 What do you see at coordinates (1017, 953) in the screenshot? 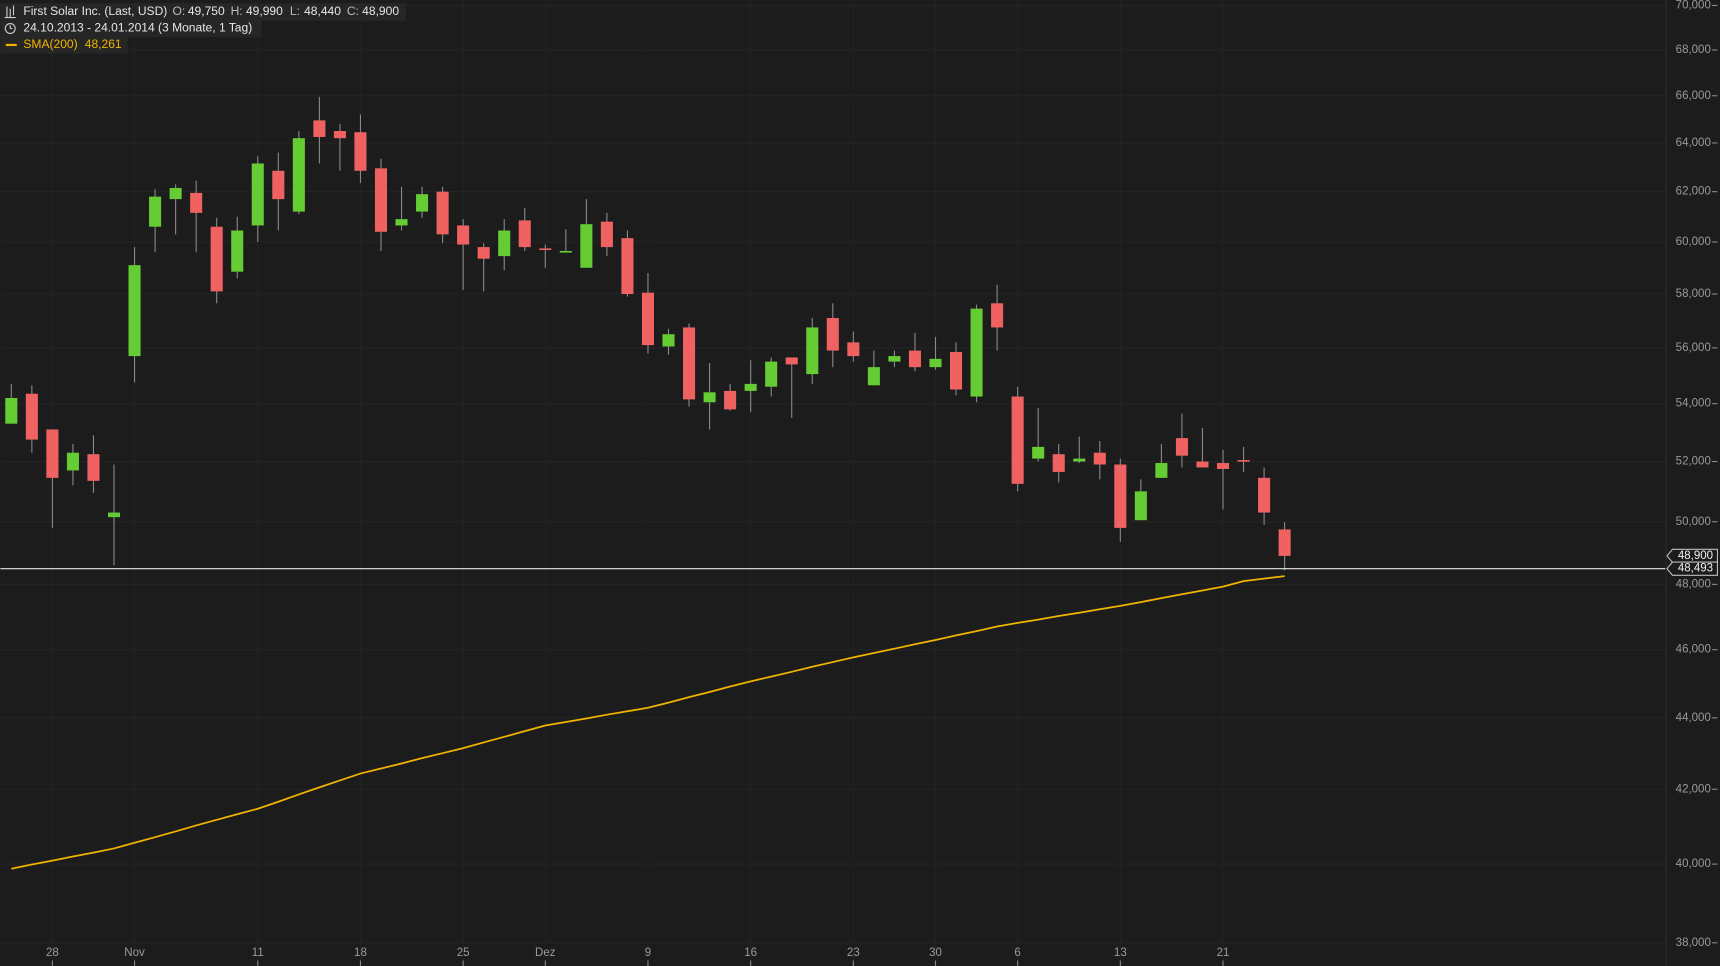
I see `x-tick-label: 6` at bounding box center [1017, 953].